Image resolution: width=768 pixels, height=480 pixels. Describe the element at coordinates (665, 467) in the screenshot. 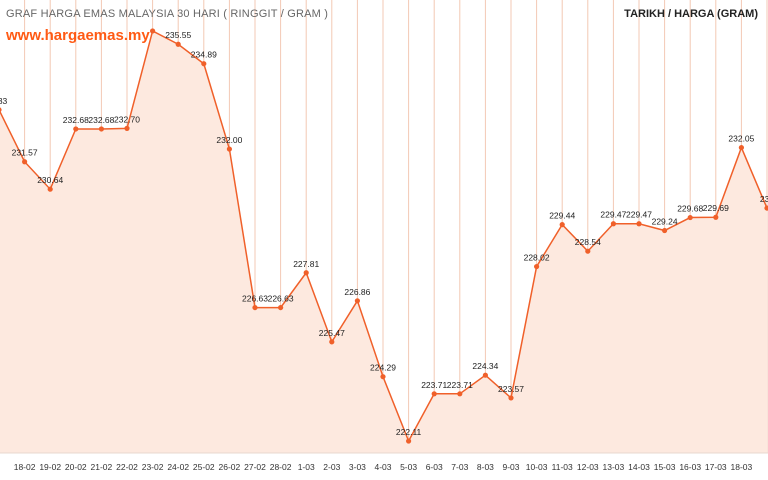

I see `x-tick-label: 15-03` at that location.